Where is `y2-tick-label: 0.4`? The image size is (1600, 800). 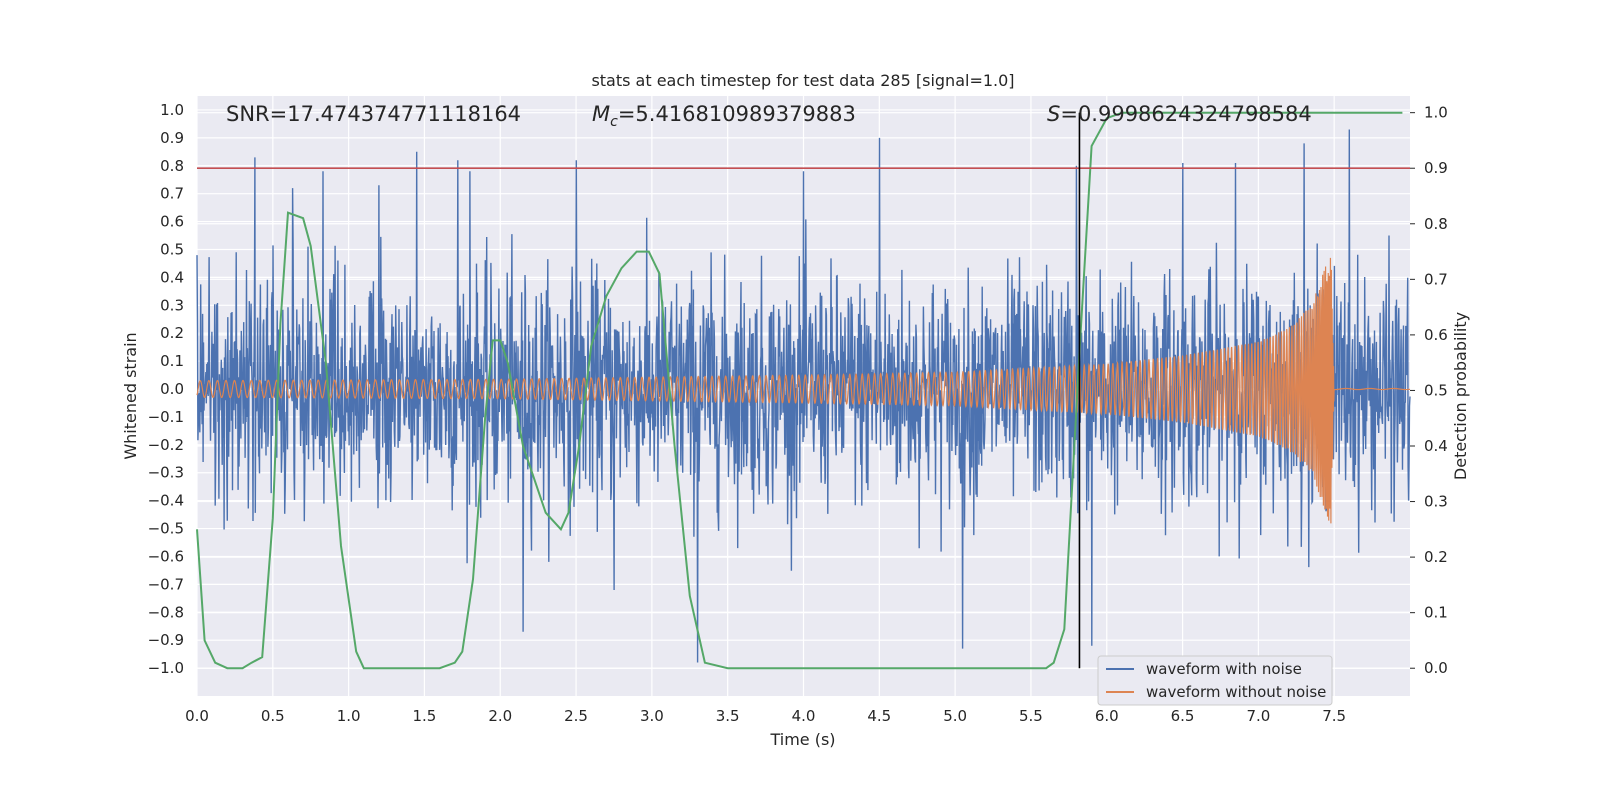
y2-tick-label: 0.4 is located at coordinates (1436, 446).